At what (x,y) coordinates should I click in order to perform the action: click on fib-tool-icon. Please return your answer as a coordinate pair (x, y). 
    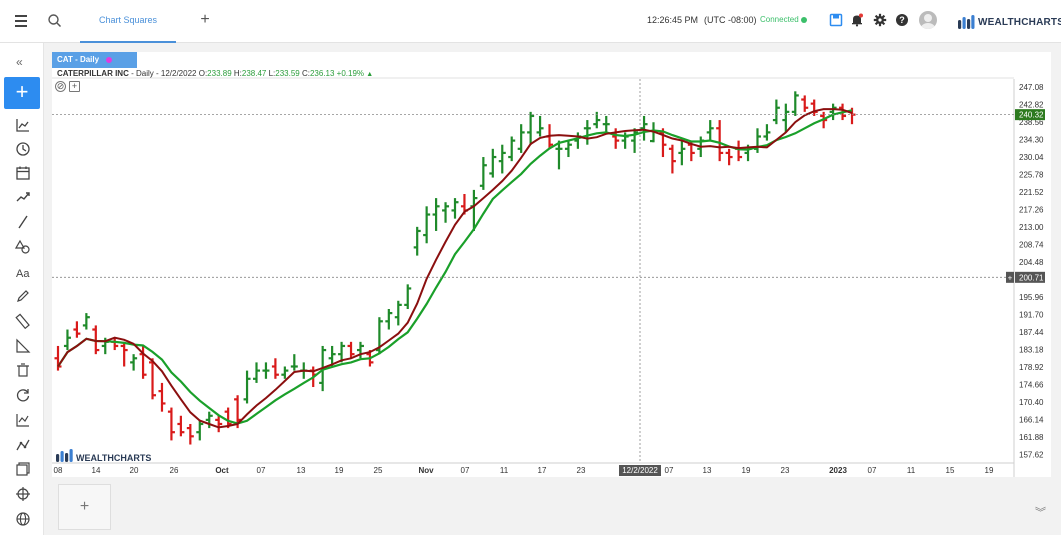
    Looking at the image, I should click on (23, 346).